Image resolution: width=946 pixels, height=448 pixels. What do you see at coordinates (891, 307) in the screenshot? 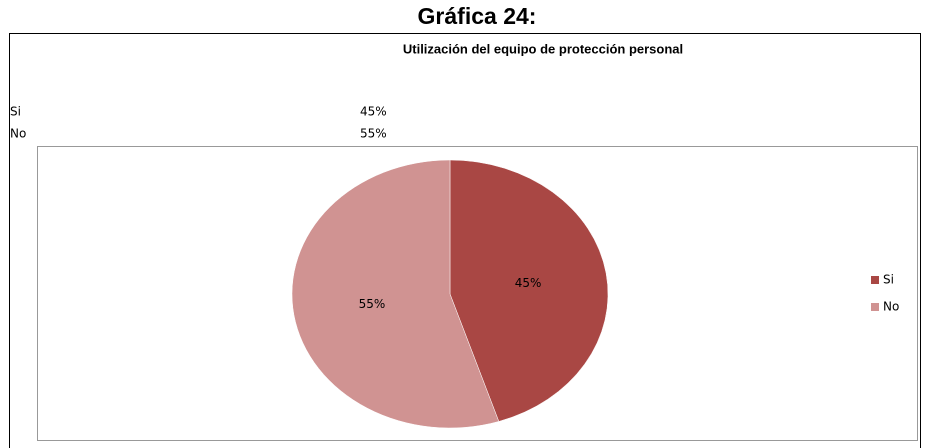
I see `legend-label: No` at bounding box center [891, 307].